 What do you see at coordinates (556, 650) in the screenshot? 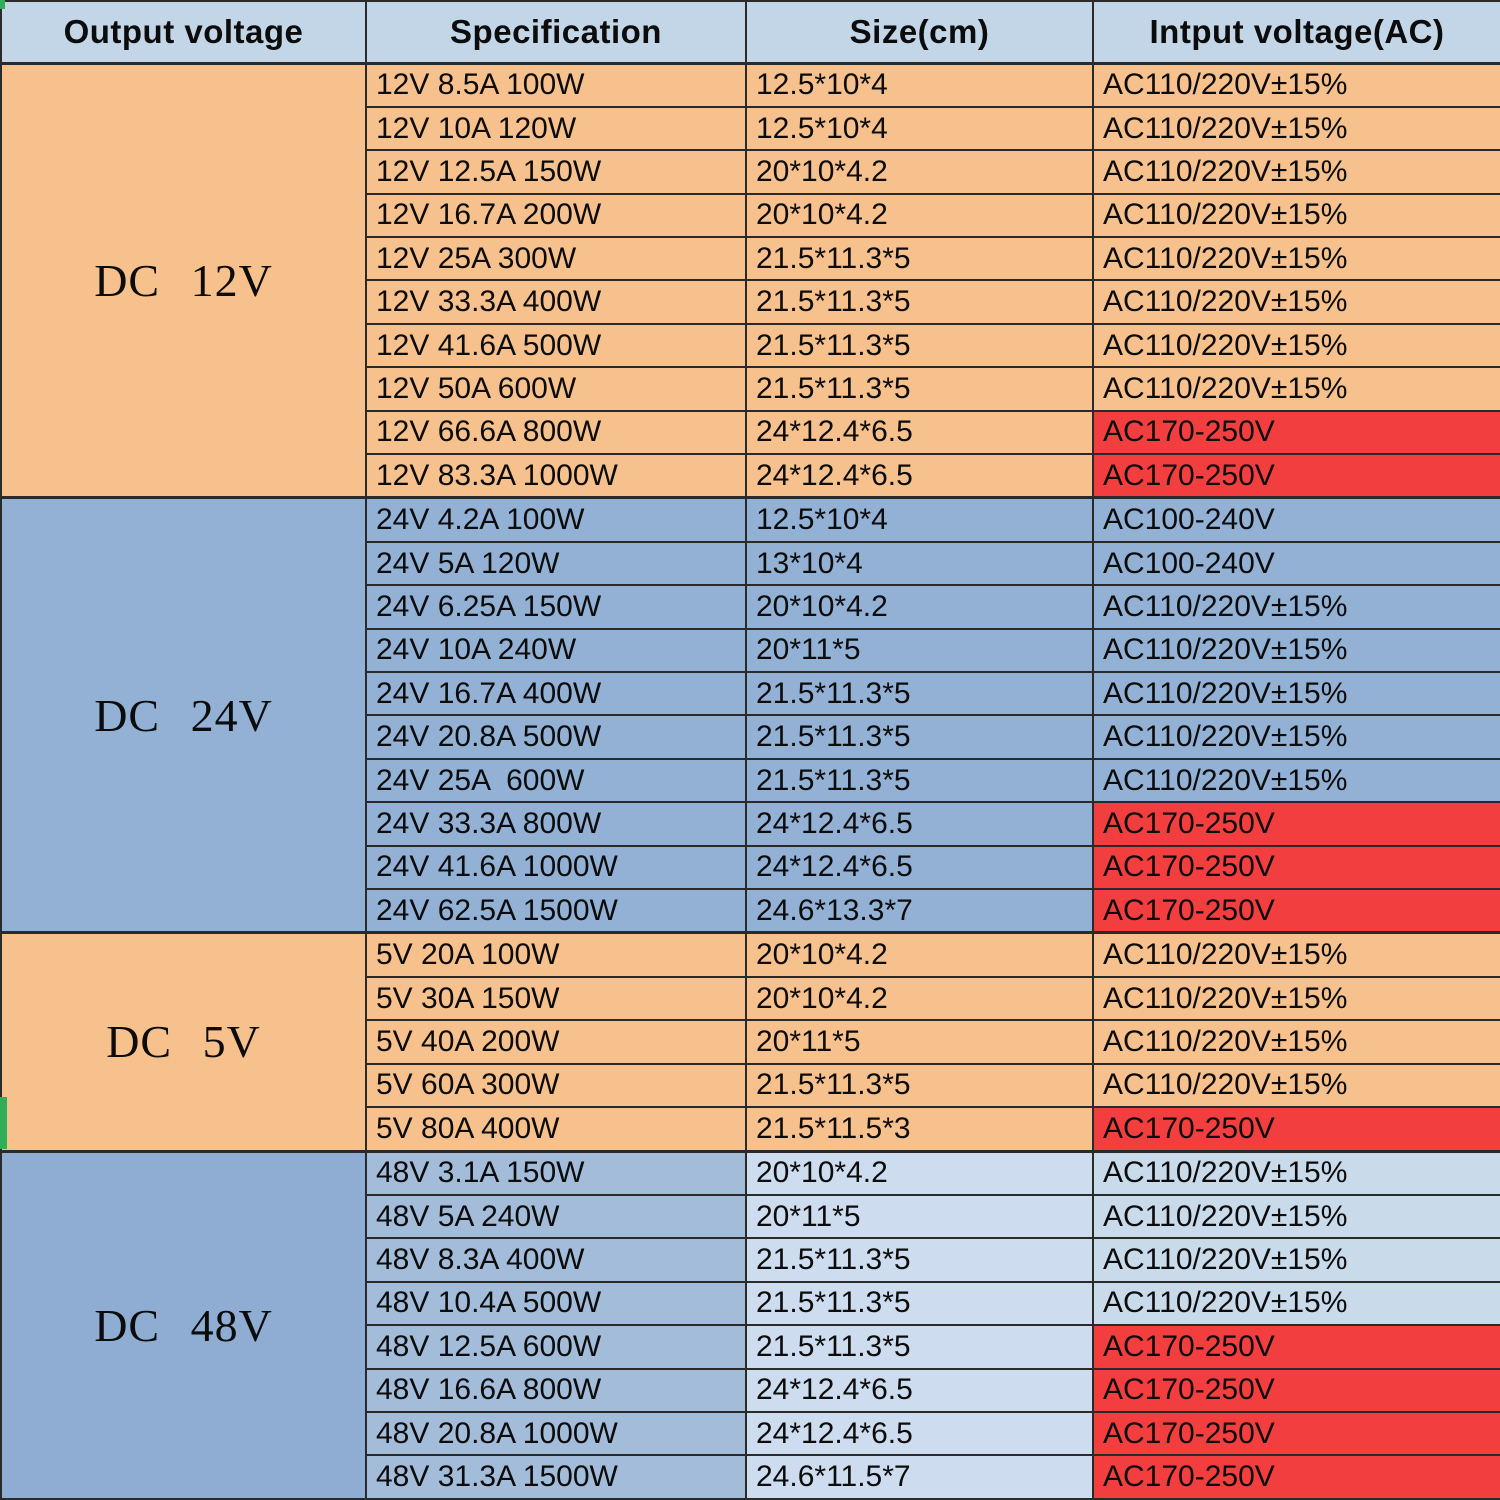
I see `specification-cell: 24V 10A 240W` at bounding box center [556, 650].